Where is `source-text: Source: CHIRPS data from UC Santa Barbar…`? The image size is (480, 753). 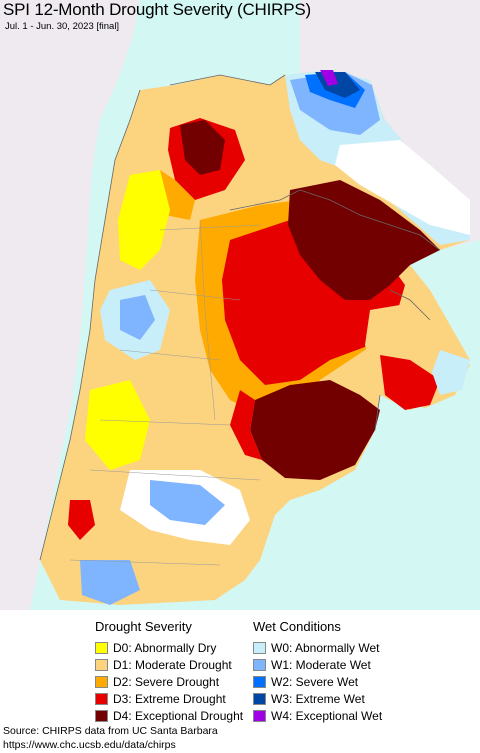
source-text: Source: CHIRPS data from UC Santa Barbar… is located at coordinates (110, 731).